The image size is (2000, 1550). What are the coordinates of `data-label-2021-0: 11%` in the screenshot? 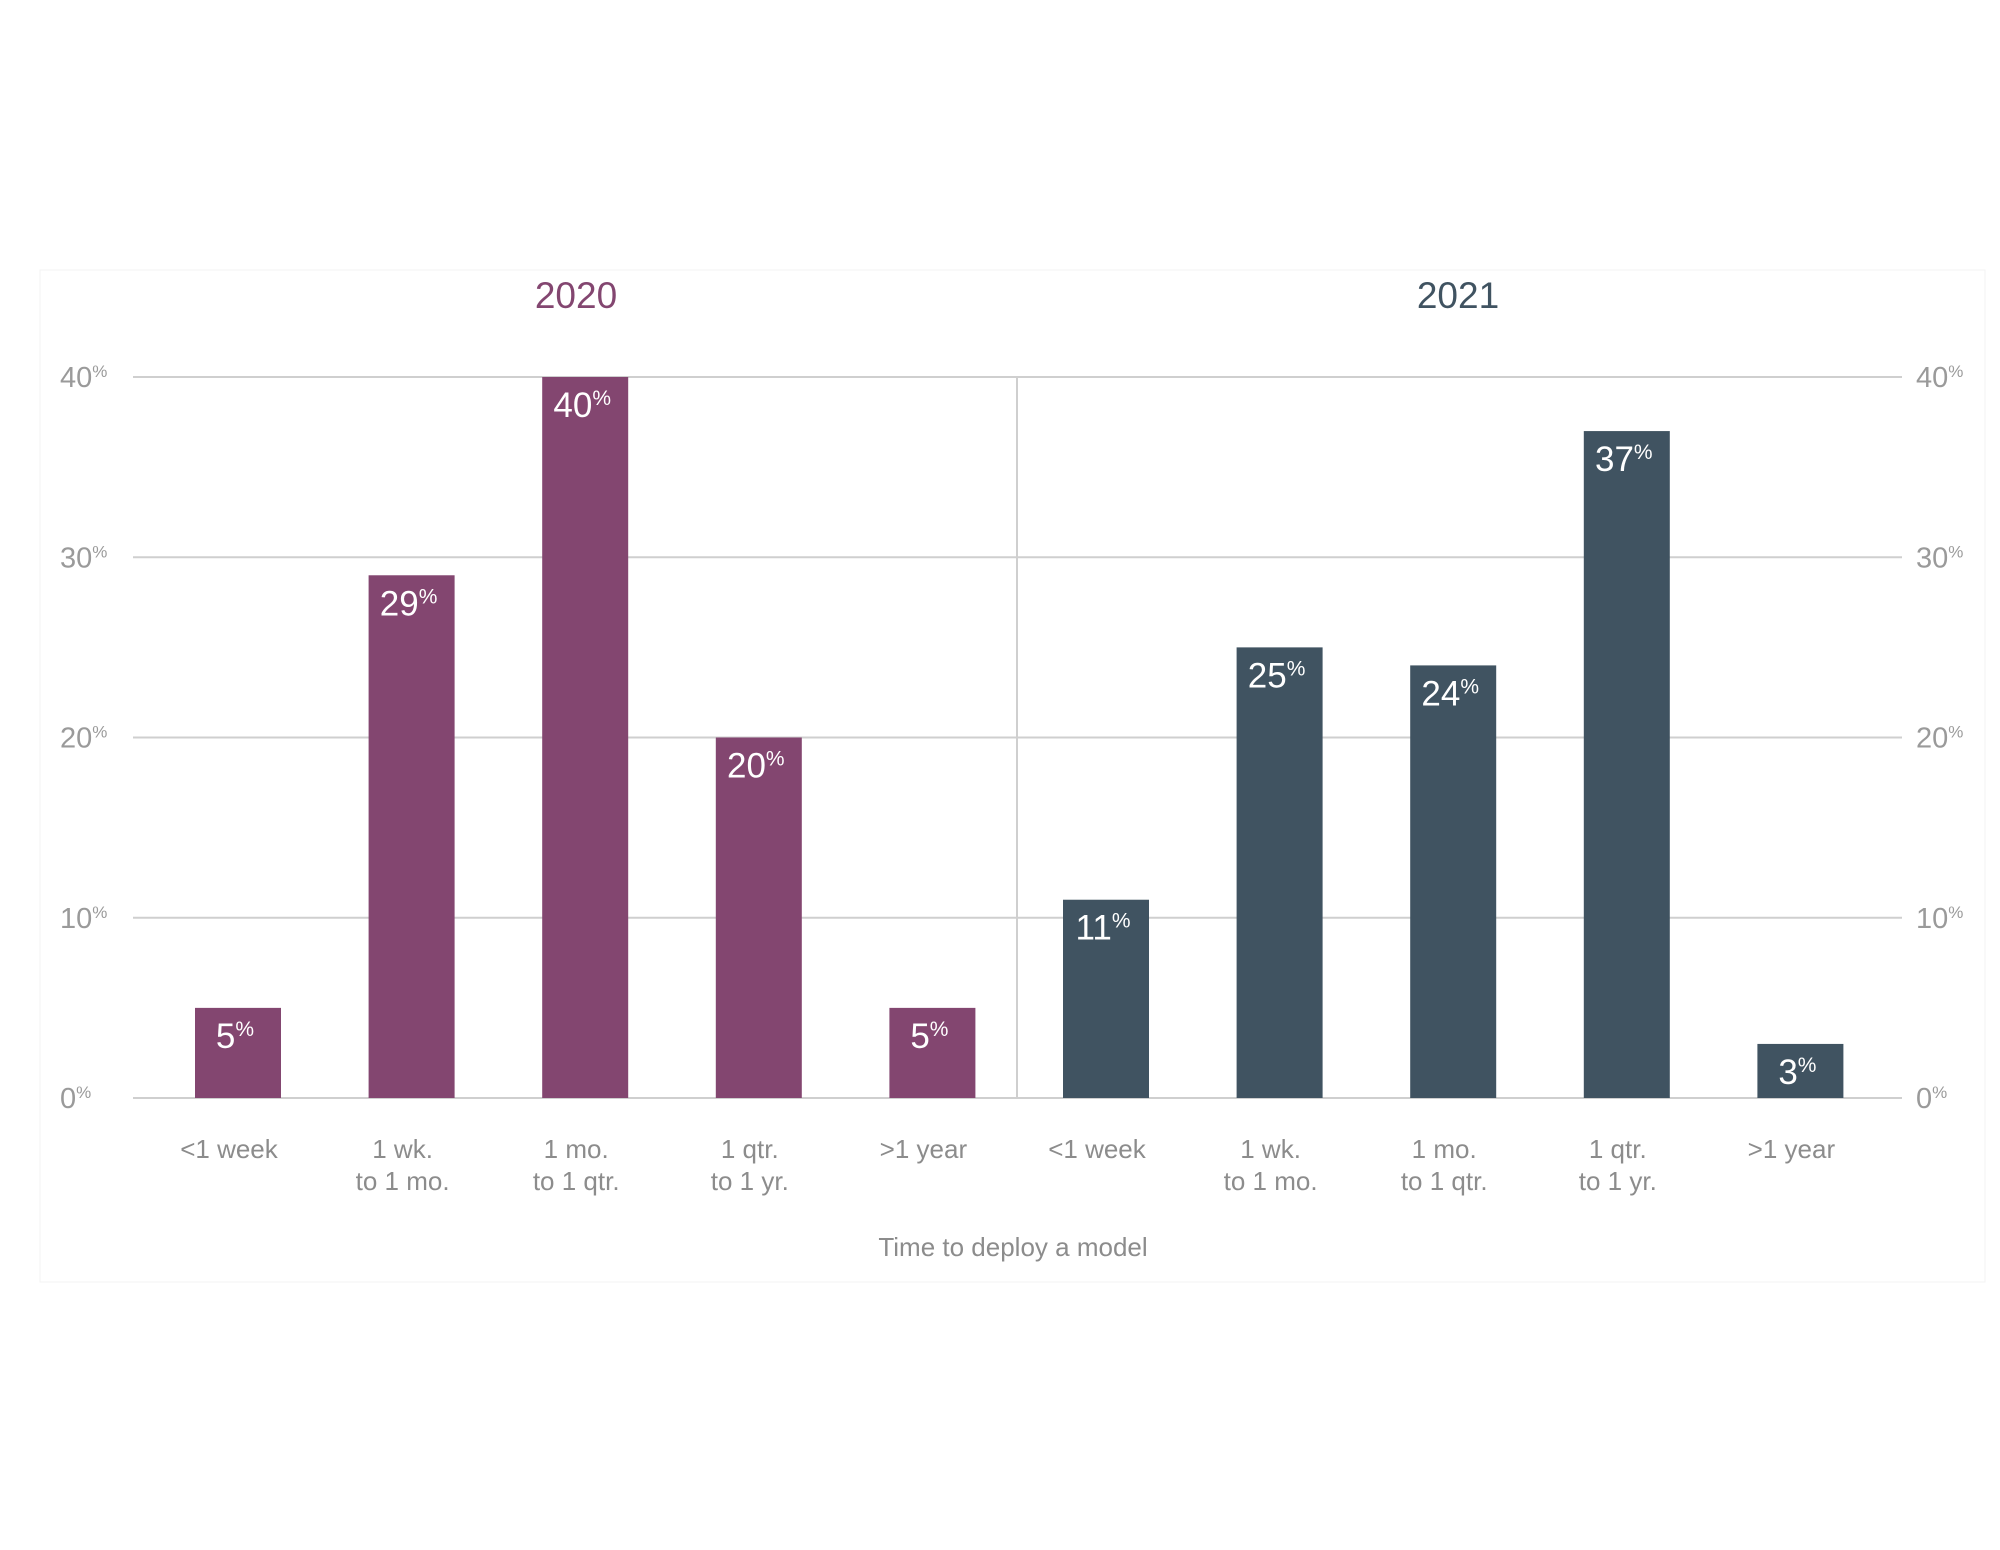 It's located at (1102, 928).